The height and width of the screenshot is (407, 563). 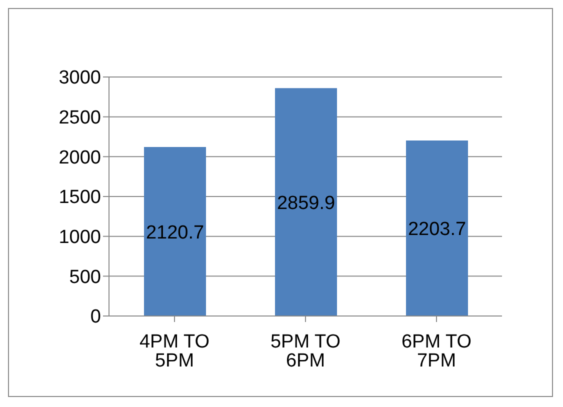 I want to click on data-label: 2859.9, so click(x=306, y=203).